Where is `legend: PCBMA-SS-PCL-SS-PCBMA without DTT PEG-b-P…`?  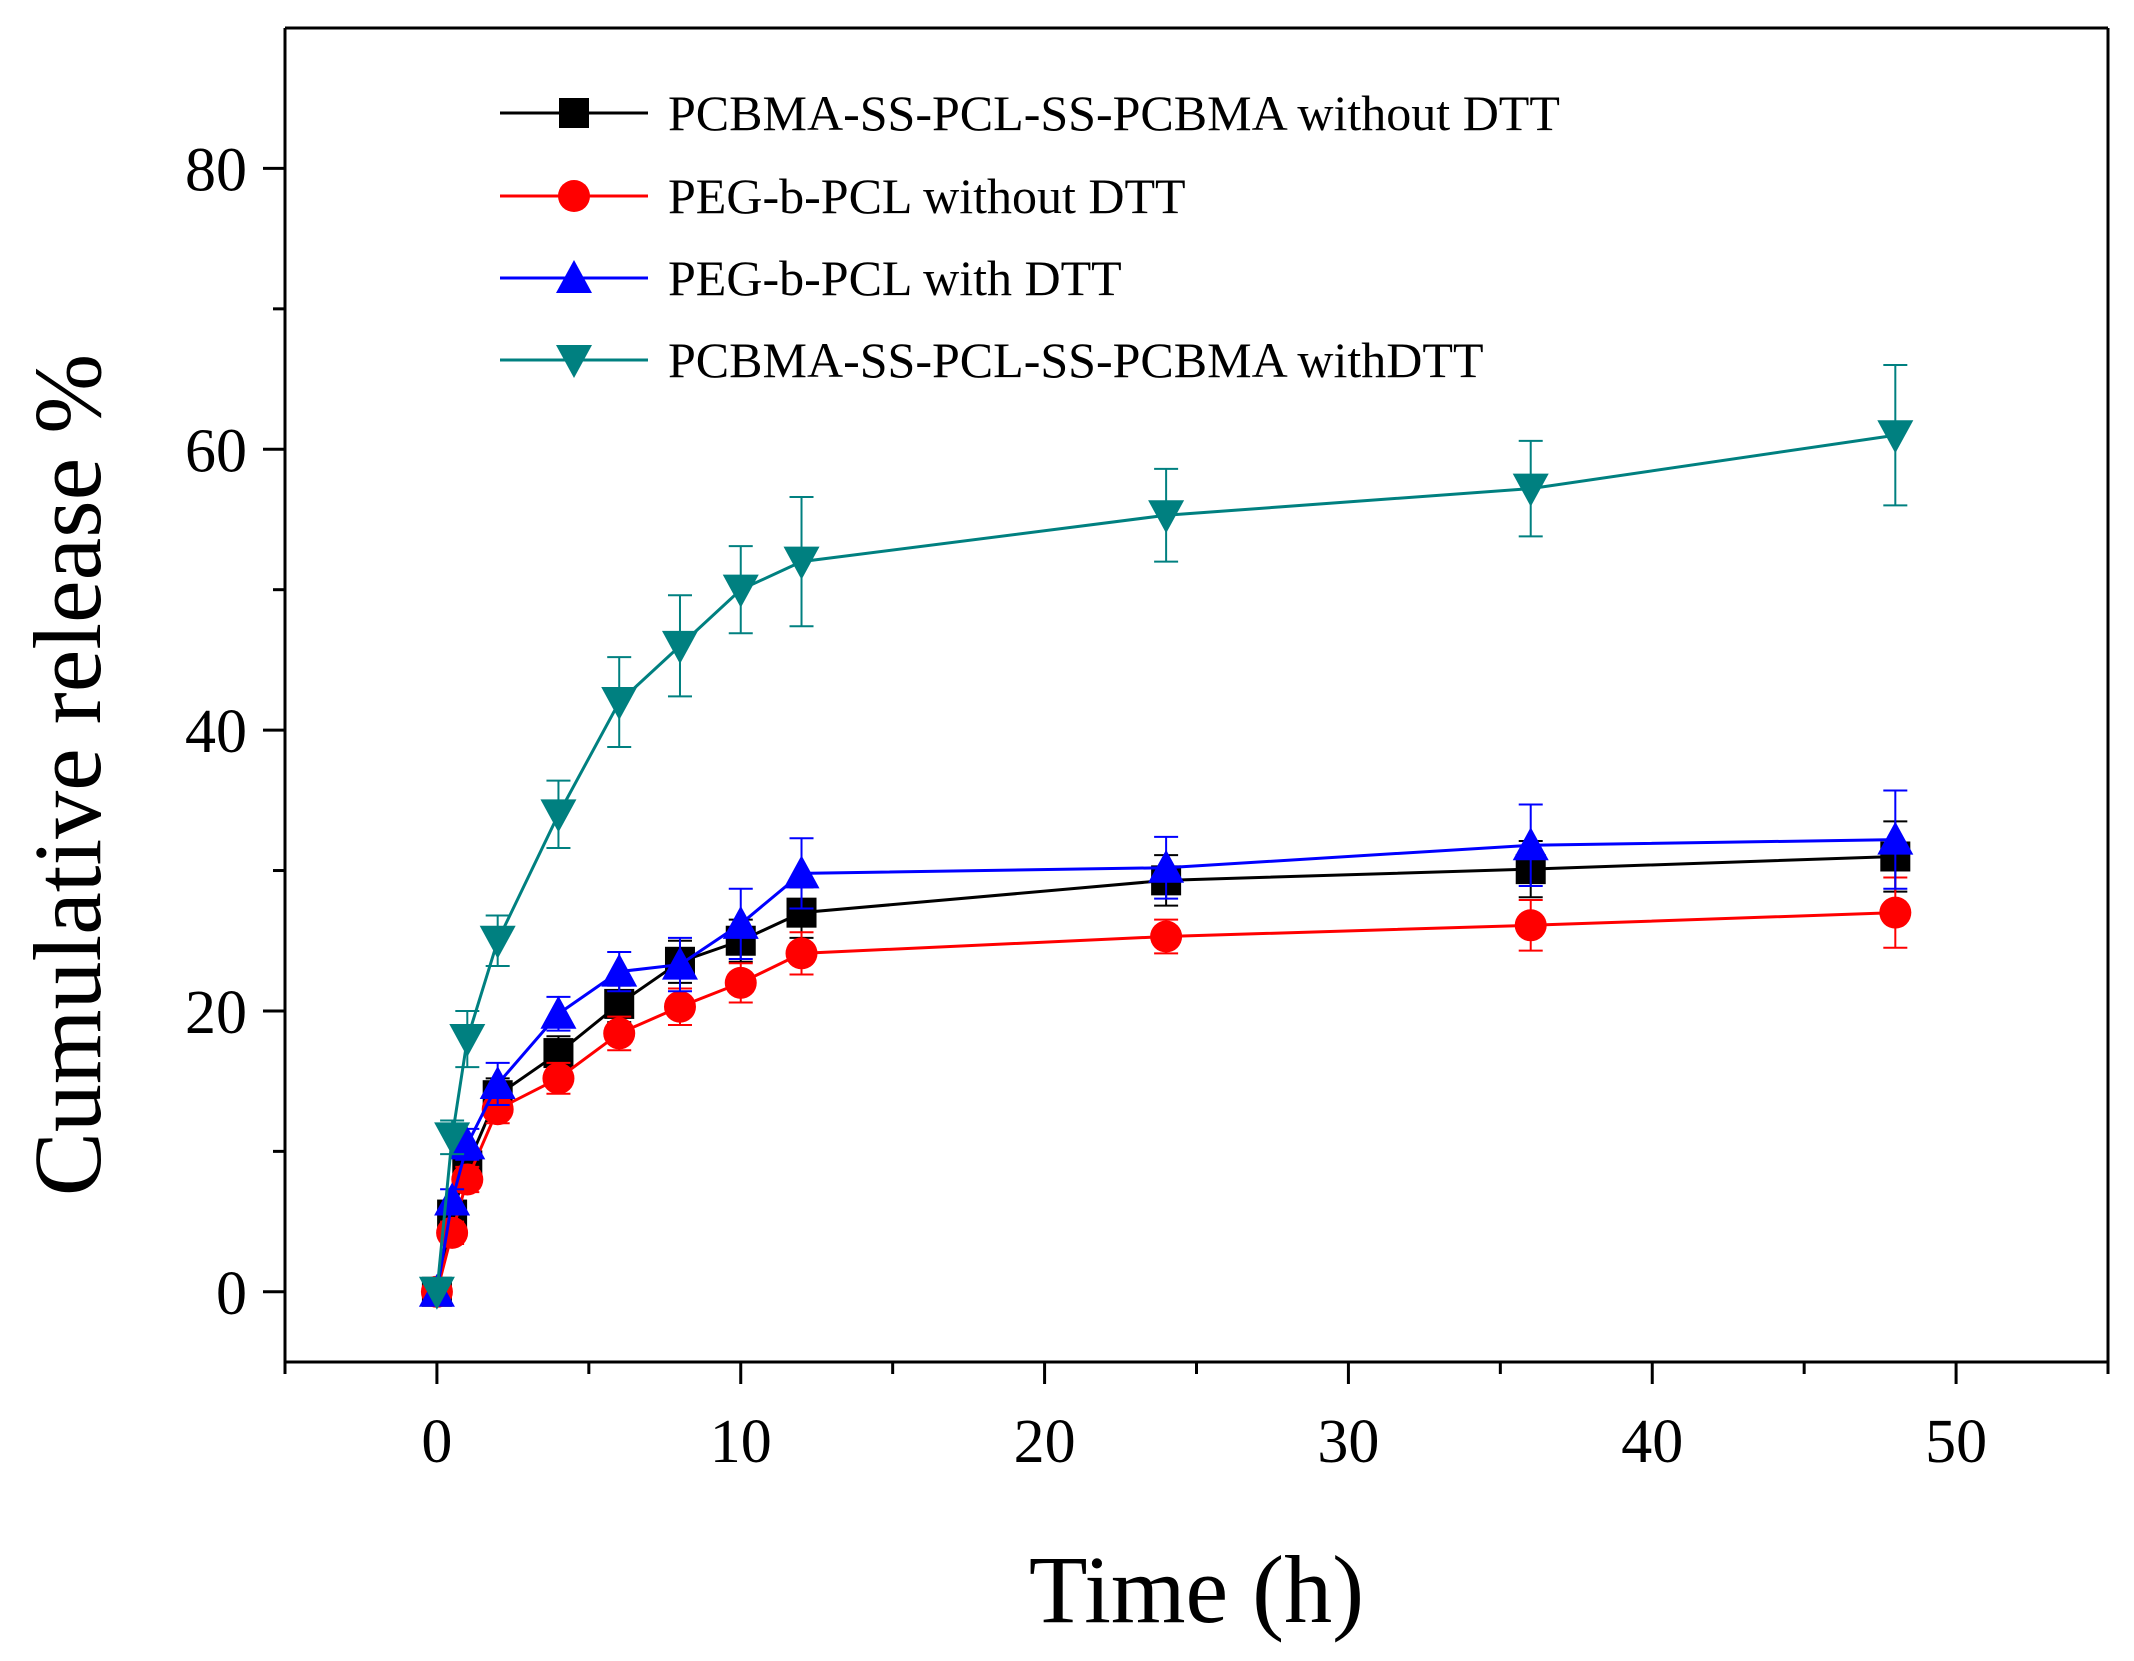 legend: PCBMA-SS-PCL-SS-PCBMA without DTT PEG-b-P… is located at coordinates (1030, 236).